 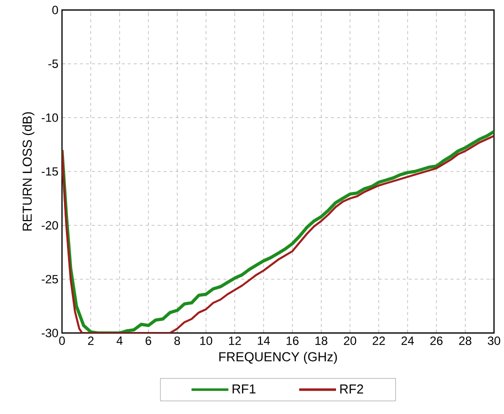 I want to click on x-tick-label: 16, so click(x=292, y=340).